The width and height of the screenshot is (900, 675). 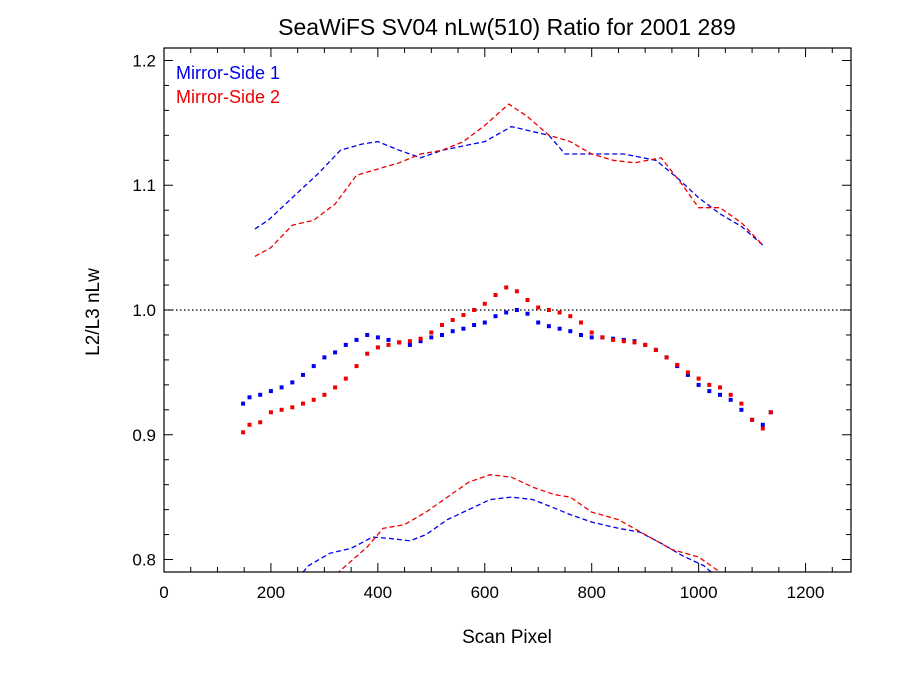 I want to click on y-tick-label: 0.8, so click(x=144, y=560).